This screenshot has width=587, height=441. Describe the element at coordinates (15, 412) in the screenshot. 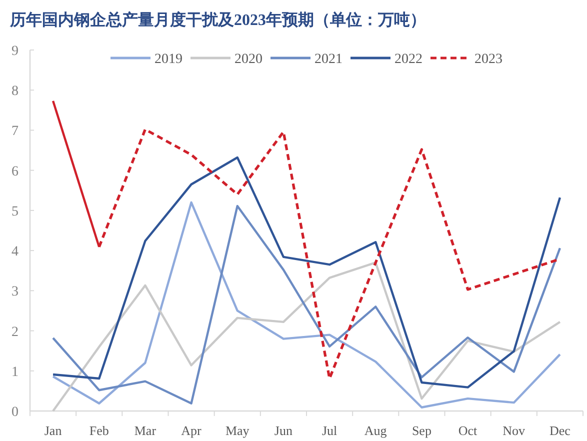

I see `y-tick-label: 0` at that location.